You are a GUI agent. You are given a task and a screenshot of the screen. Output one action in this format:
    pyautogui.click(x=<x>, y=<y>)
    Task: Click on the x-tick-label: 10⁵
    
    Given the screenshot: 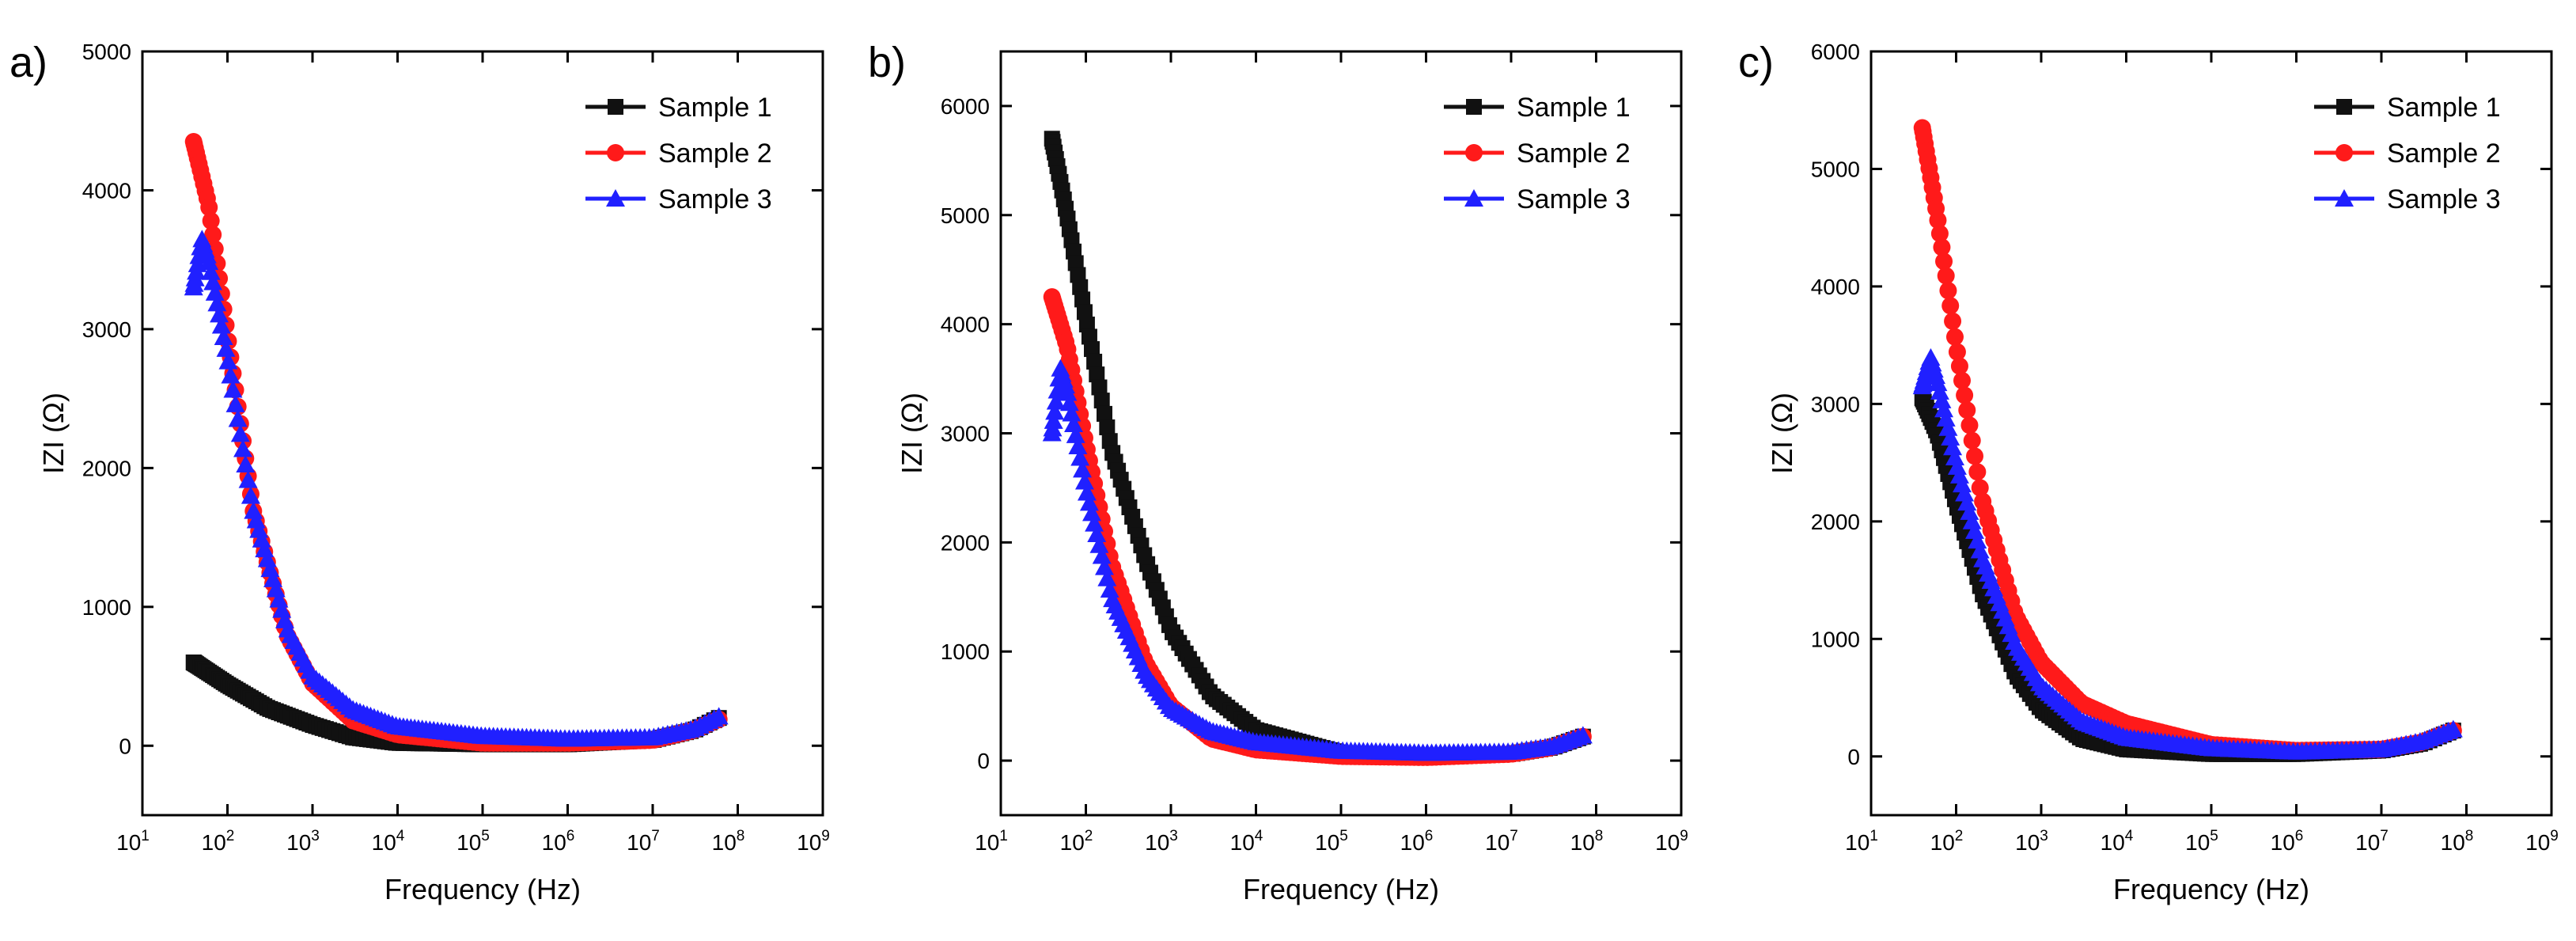 What is the action you would take?
    pyautogui.click(x=1331, y=841)
    